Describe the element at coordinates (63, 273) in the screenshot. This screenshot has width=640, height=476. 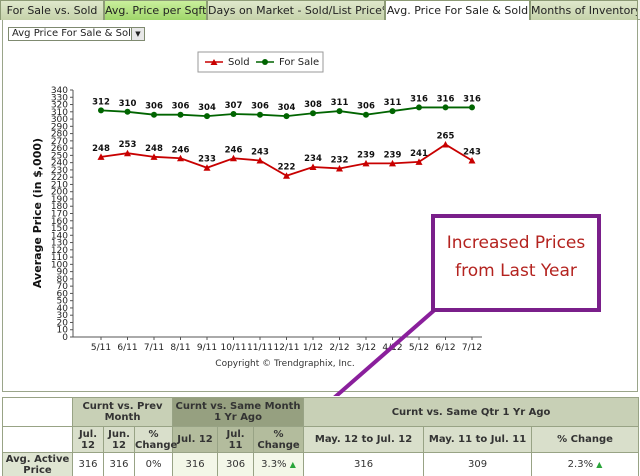
I see `y-tick-label: 90` at that location.